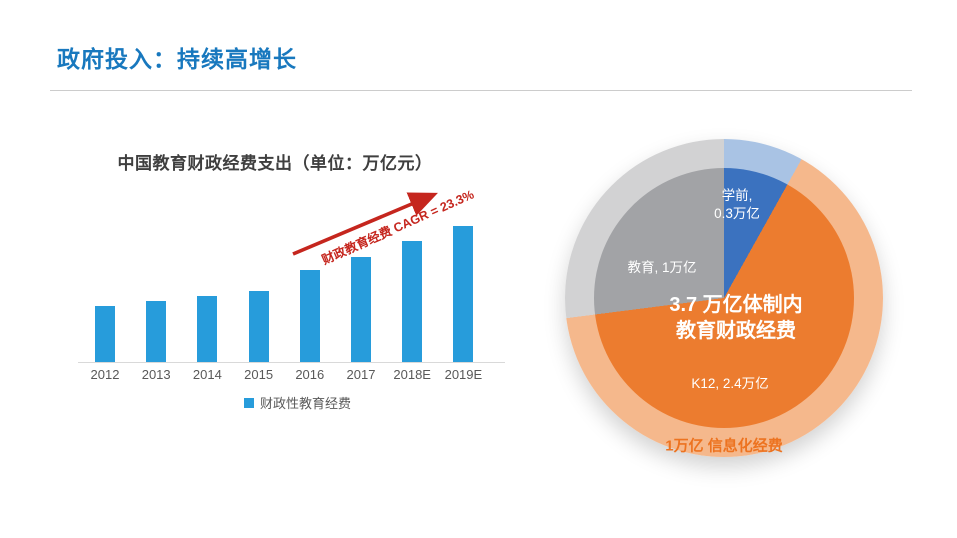 The image size is (957, 538). What do you see at coordinates (309, 316) in the screenshot?
I see `bar-2016` at bounding box center [309, 316].